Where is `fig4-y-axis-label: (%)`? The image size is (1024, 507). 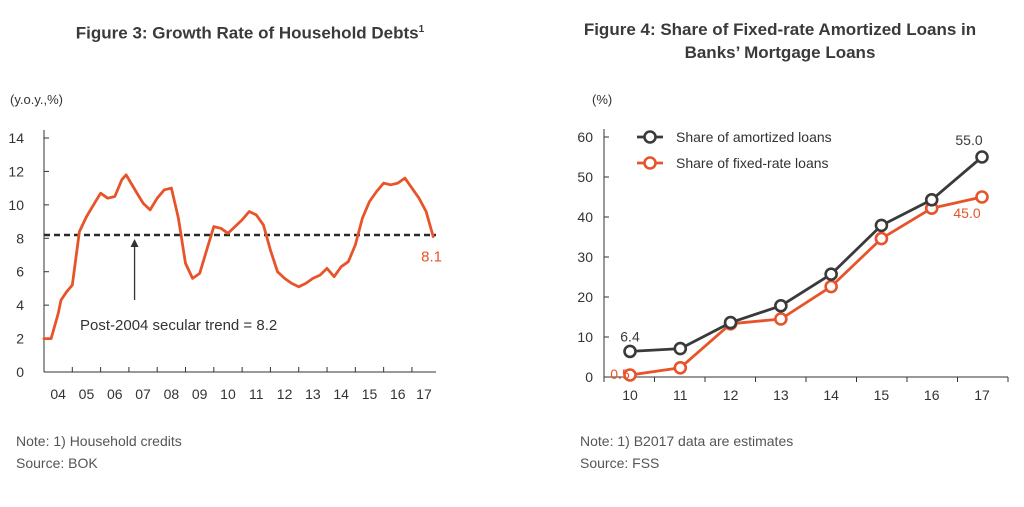
fig4-y-axis-label: (%) is located at coordinates (602, 99).